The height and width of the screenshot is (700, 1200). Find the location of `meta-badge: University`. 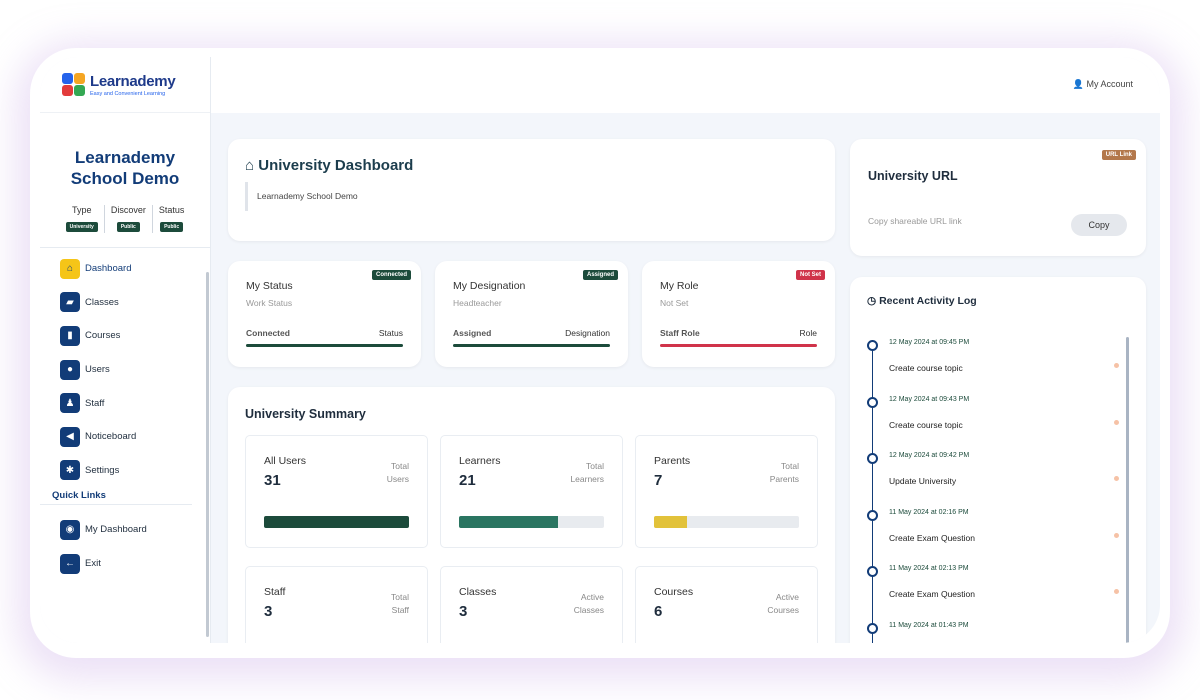

meta-badge: University is located at coordinates (81, 227).